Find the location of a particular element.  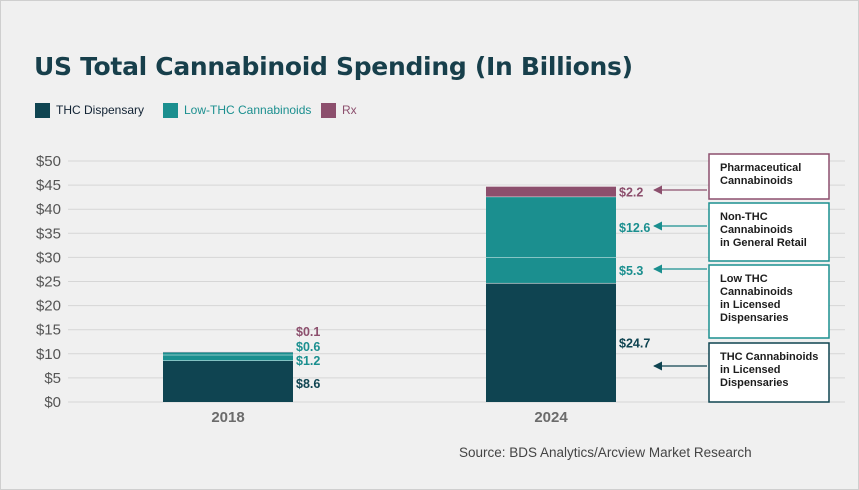

annotation-low-thc-box is located at coordinates (769, 301).